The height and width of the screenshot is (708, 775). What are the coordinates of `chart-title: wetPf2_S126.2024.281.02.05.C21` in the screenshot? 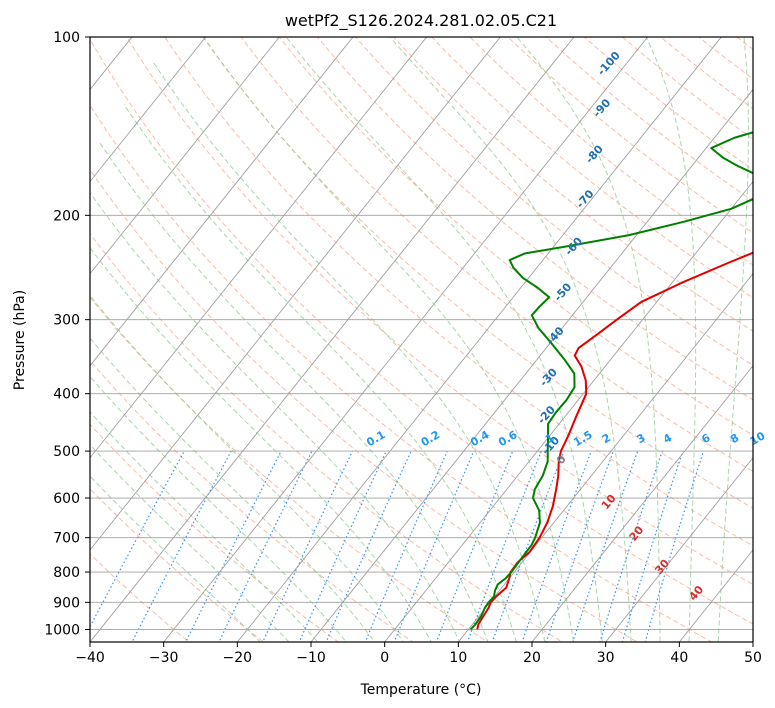 It's located at (421, 21).